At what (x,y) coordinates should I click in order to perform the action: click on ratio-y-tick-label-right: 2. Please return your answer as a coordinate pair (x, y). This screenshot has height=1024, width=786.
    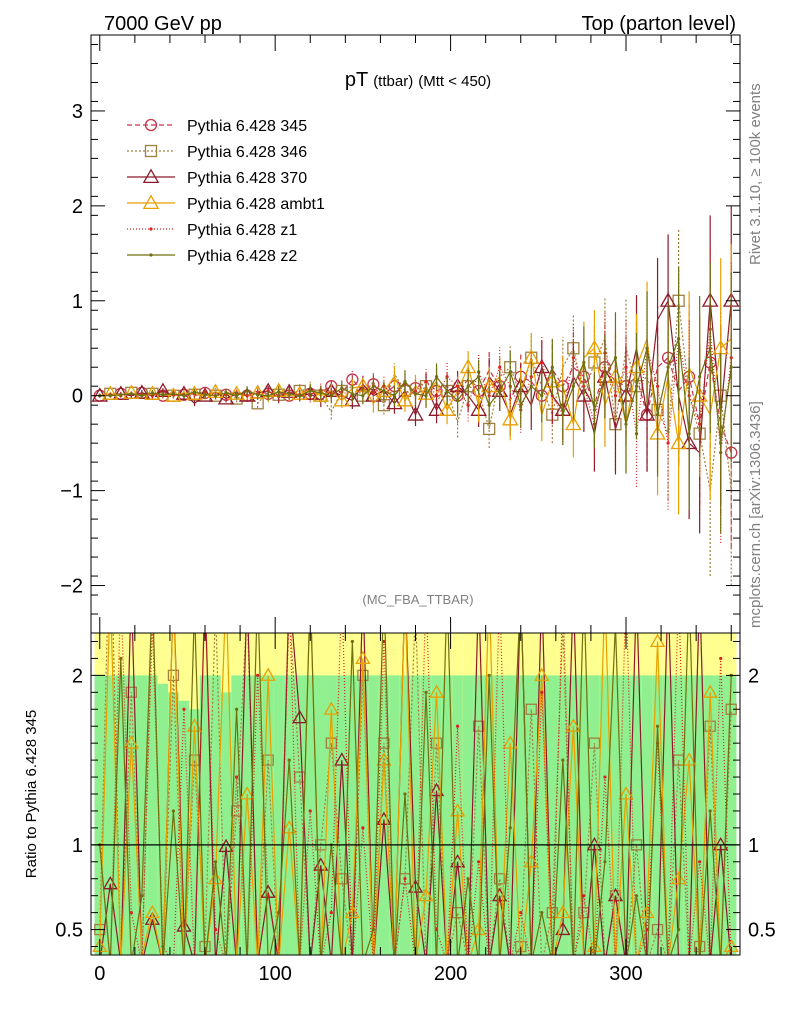
    Looking at the image, I should click on (753, 676).